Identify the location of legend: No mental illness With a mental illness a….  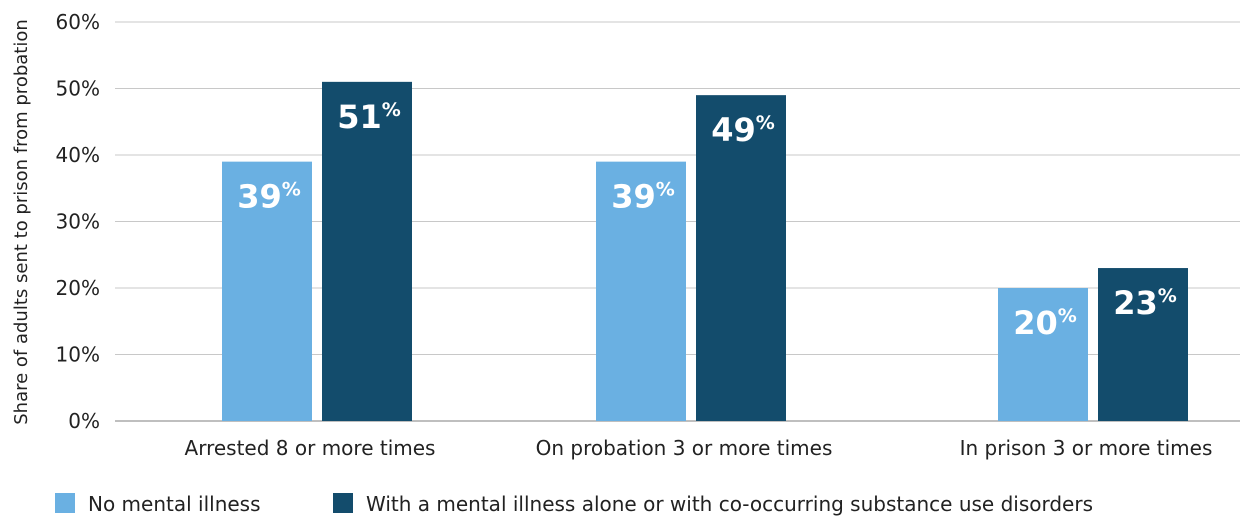
(574, 504).